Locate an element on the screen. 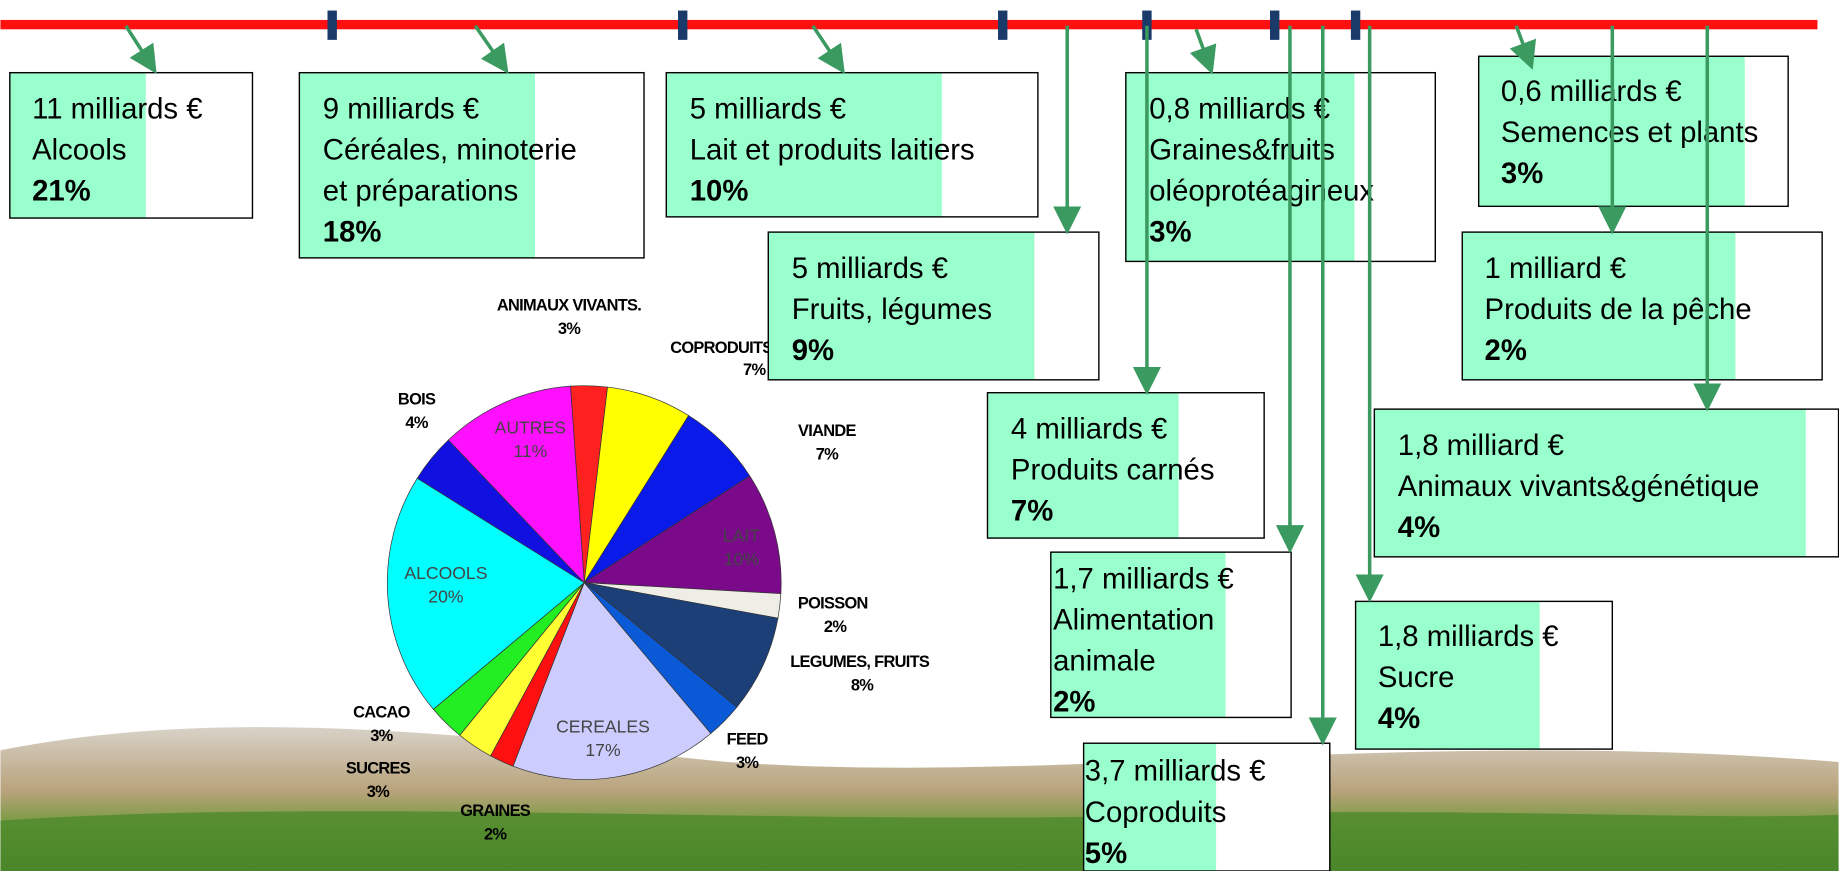 This screenshot has width=1839, height=871. box-text: Semences et plants is located at coordinates (1629, 132).